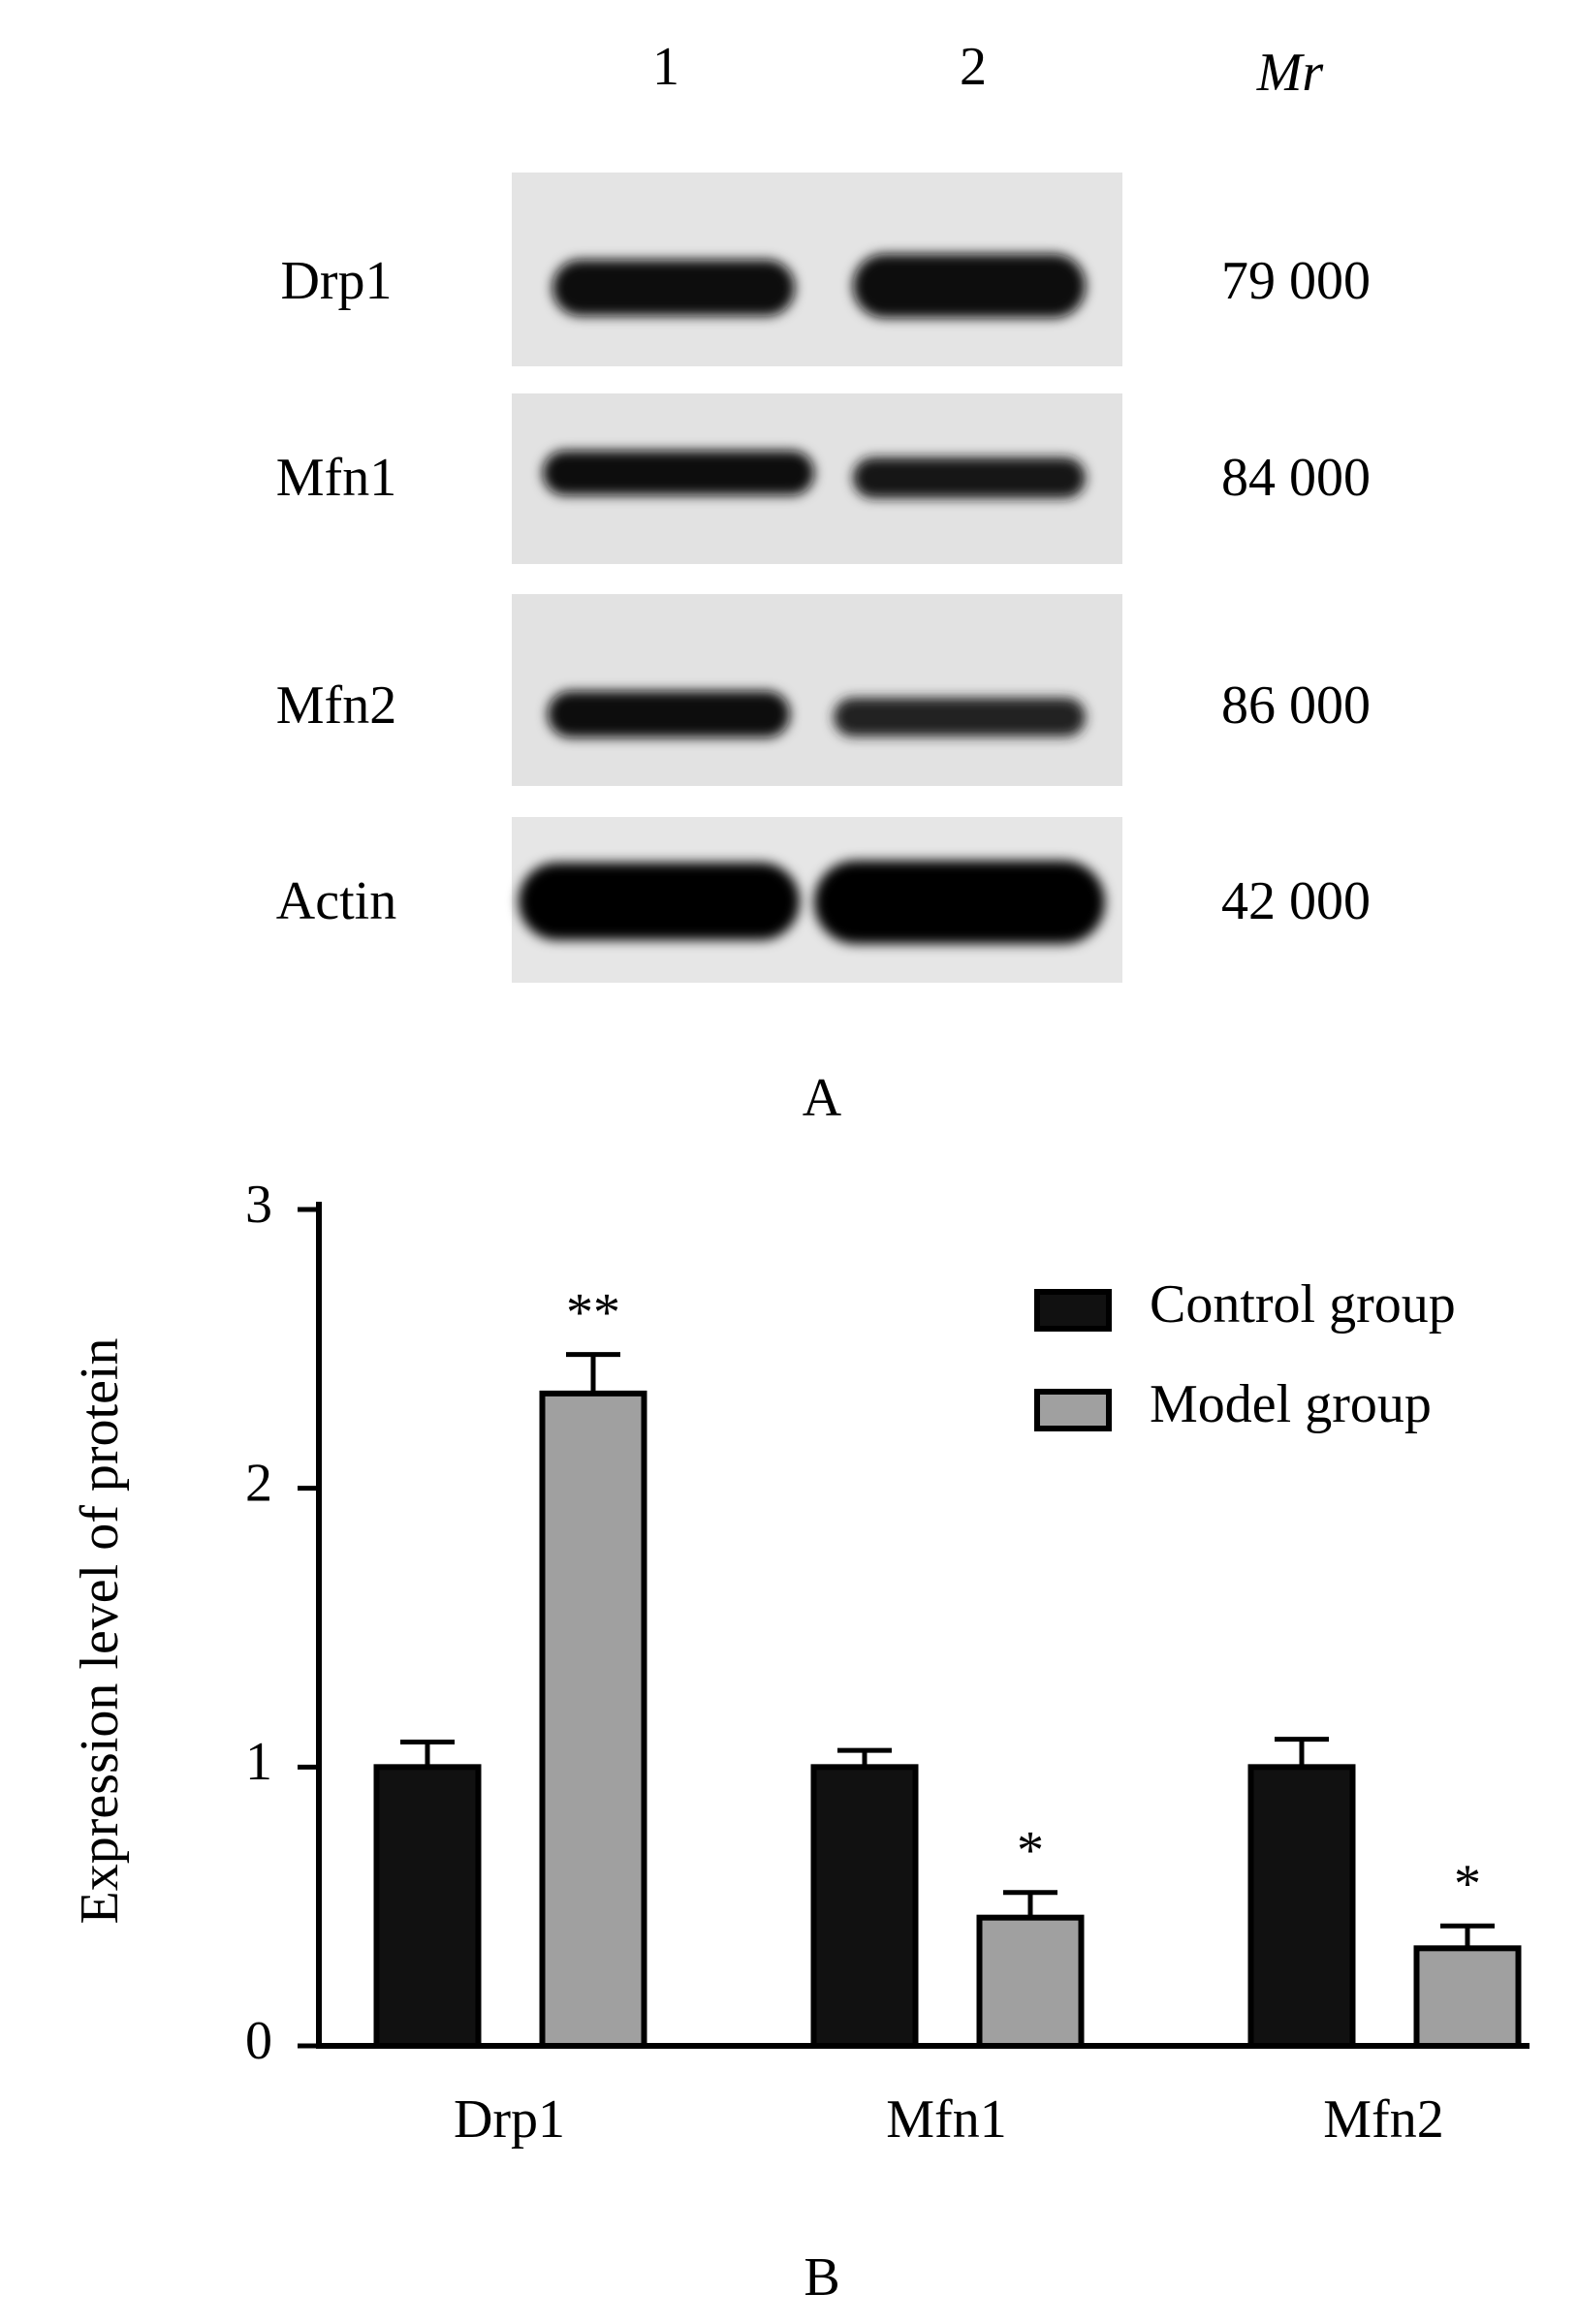 The width and height of the screenshot is (1577, 2324). I want to click on panel-label: B, so click(821, 2277).